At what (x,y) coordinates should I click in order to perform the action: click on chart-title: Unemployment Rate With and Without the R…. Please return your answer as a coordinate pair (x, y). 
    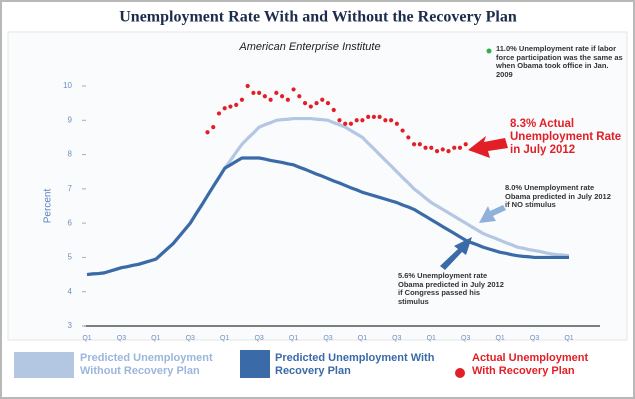
    Looking at the image, I should click on (318, 17).